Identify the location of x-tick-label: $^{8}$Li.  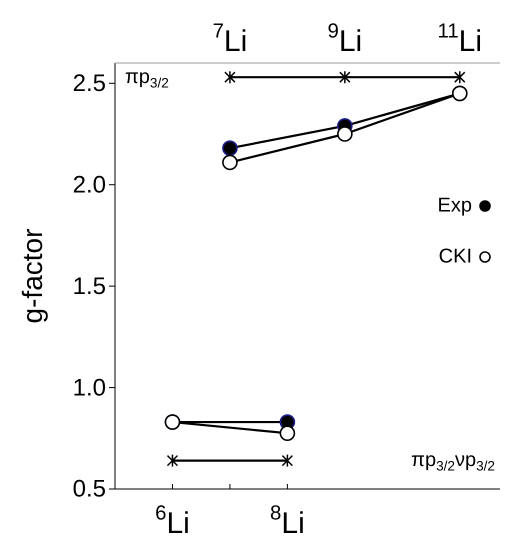
(287, 520).